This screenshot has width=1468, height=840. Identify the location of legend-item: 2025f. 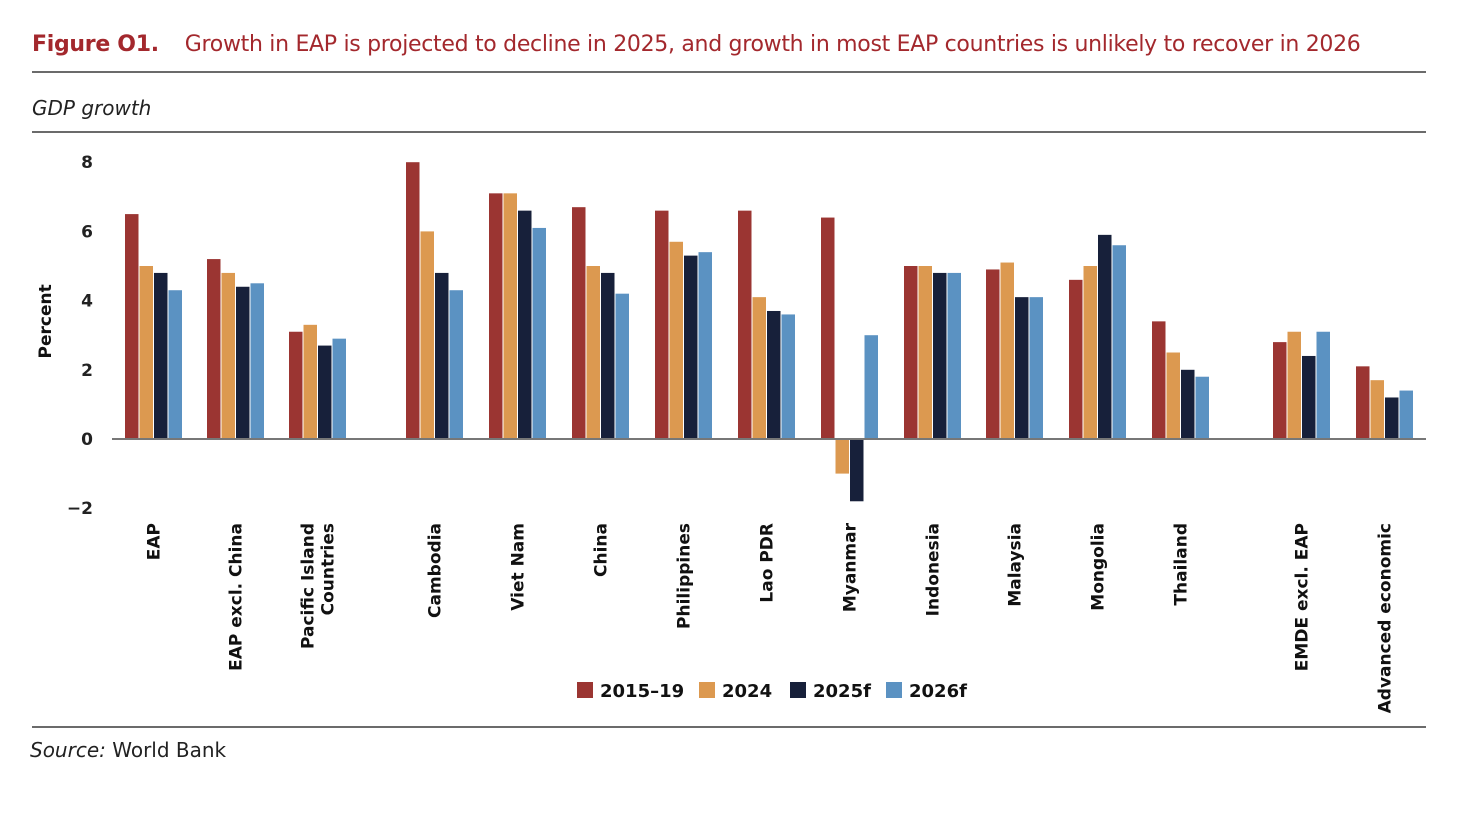
(830, 691).